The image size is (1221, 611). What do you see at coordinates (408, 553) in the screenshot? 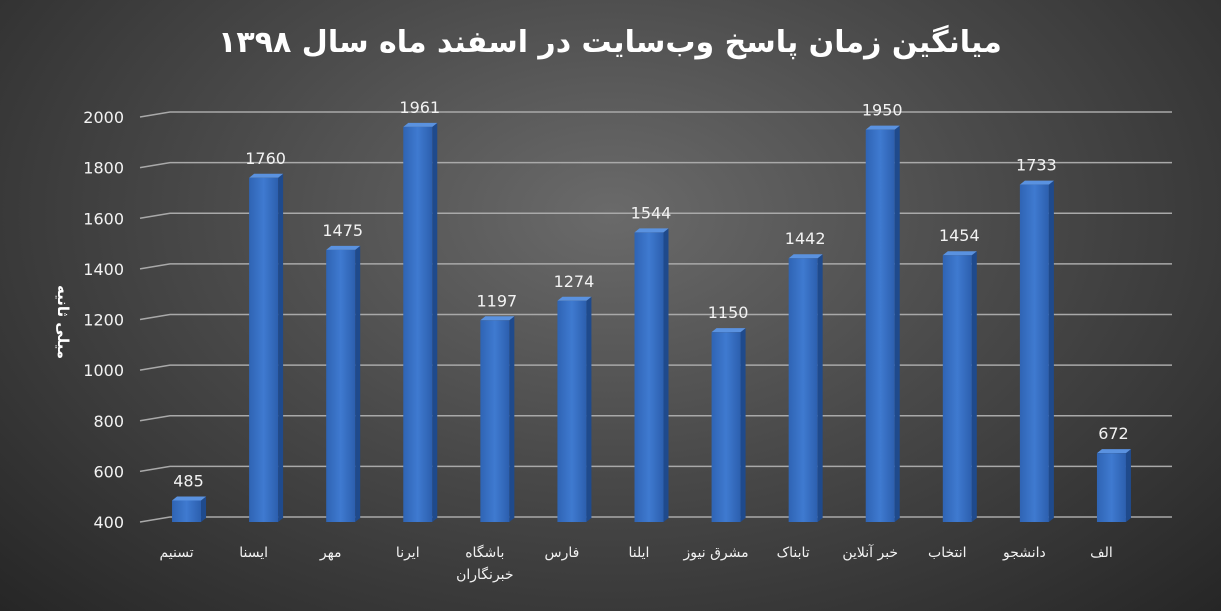
I see `x-tick-label-line: ایرنا` at bounding box center [408, 553].